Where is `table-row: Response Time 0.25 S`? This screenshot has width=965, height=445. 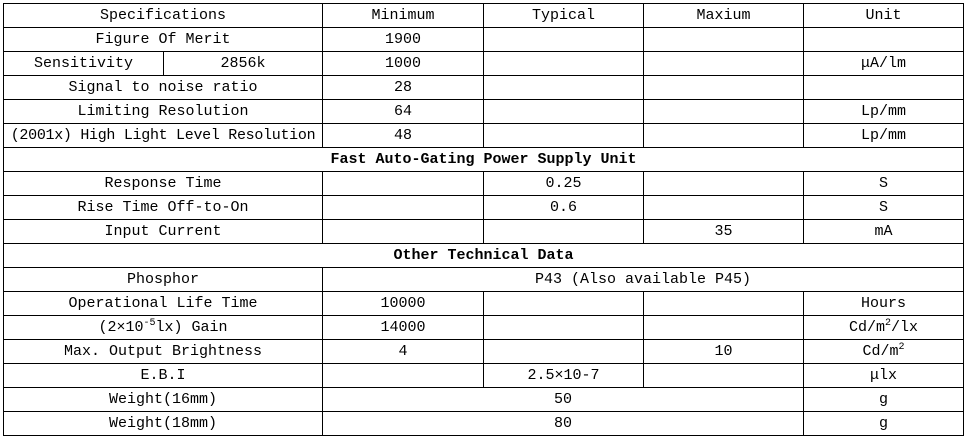 table-row: Response Time 0.25 S is located at coordinates (483, 183).